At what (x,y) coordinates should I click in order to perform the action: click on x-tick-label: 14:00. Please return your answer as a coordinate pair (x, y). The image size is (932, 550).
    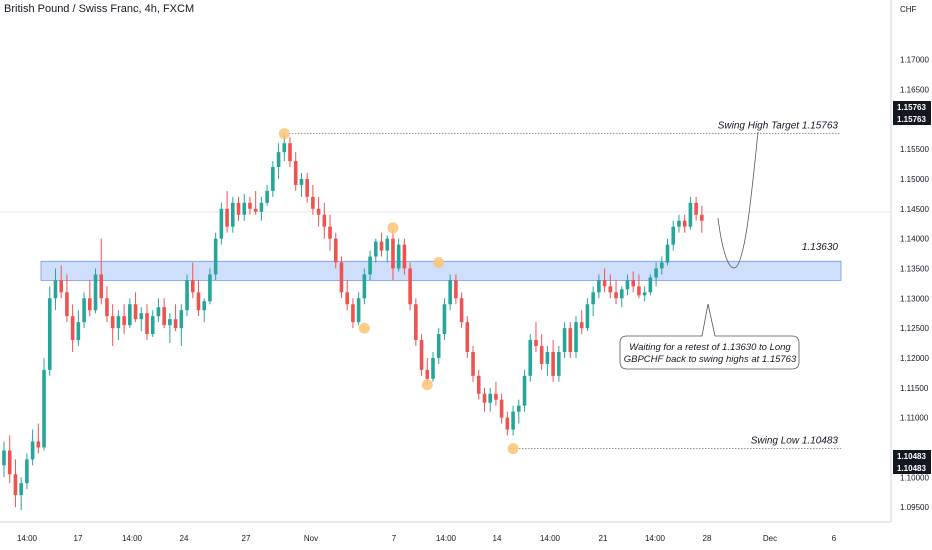
    Looking at the image, I should click on (655, 538).